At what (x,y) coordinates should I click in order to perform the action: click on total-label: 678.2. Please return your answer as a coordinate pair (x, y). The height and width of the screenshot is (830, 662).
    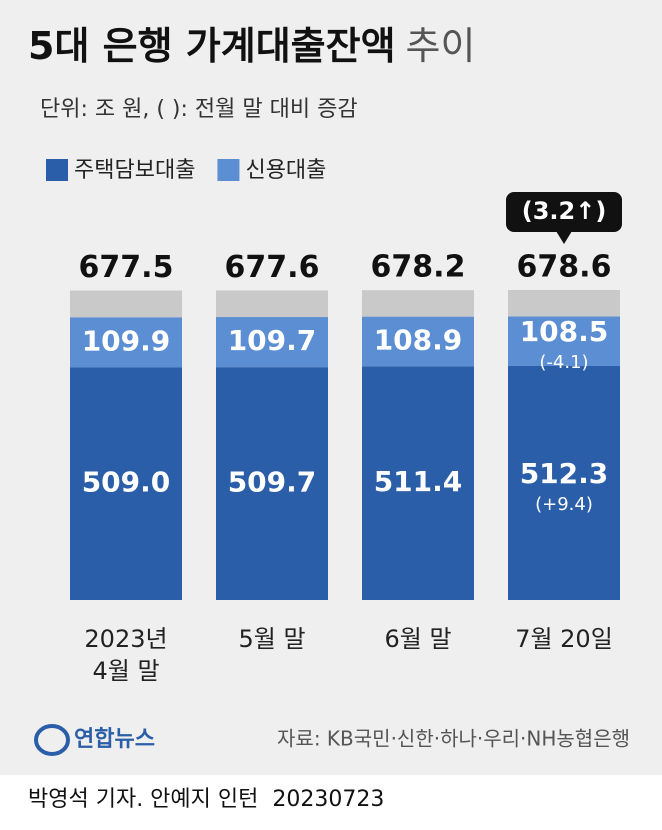
    Looking at the image, I should click on (418, 267).